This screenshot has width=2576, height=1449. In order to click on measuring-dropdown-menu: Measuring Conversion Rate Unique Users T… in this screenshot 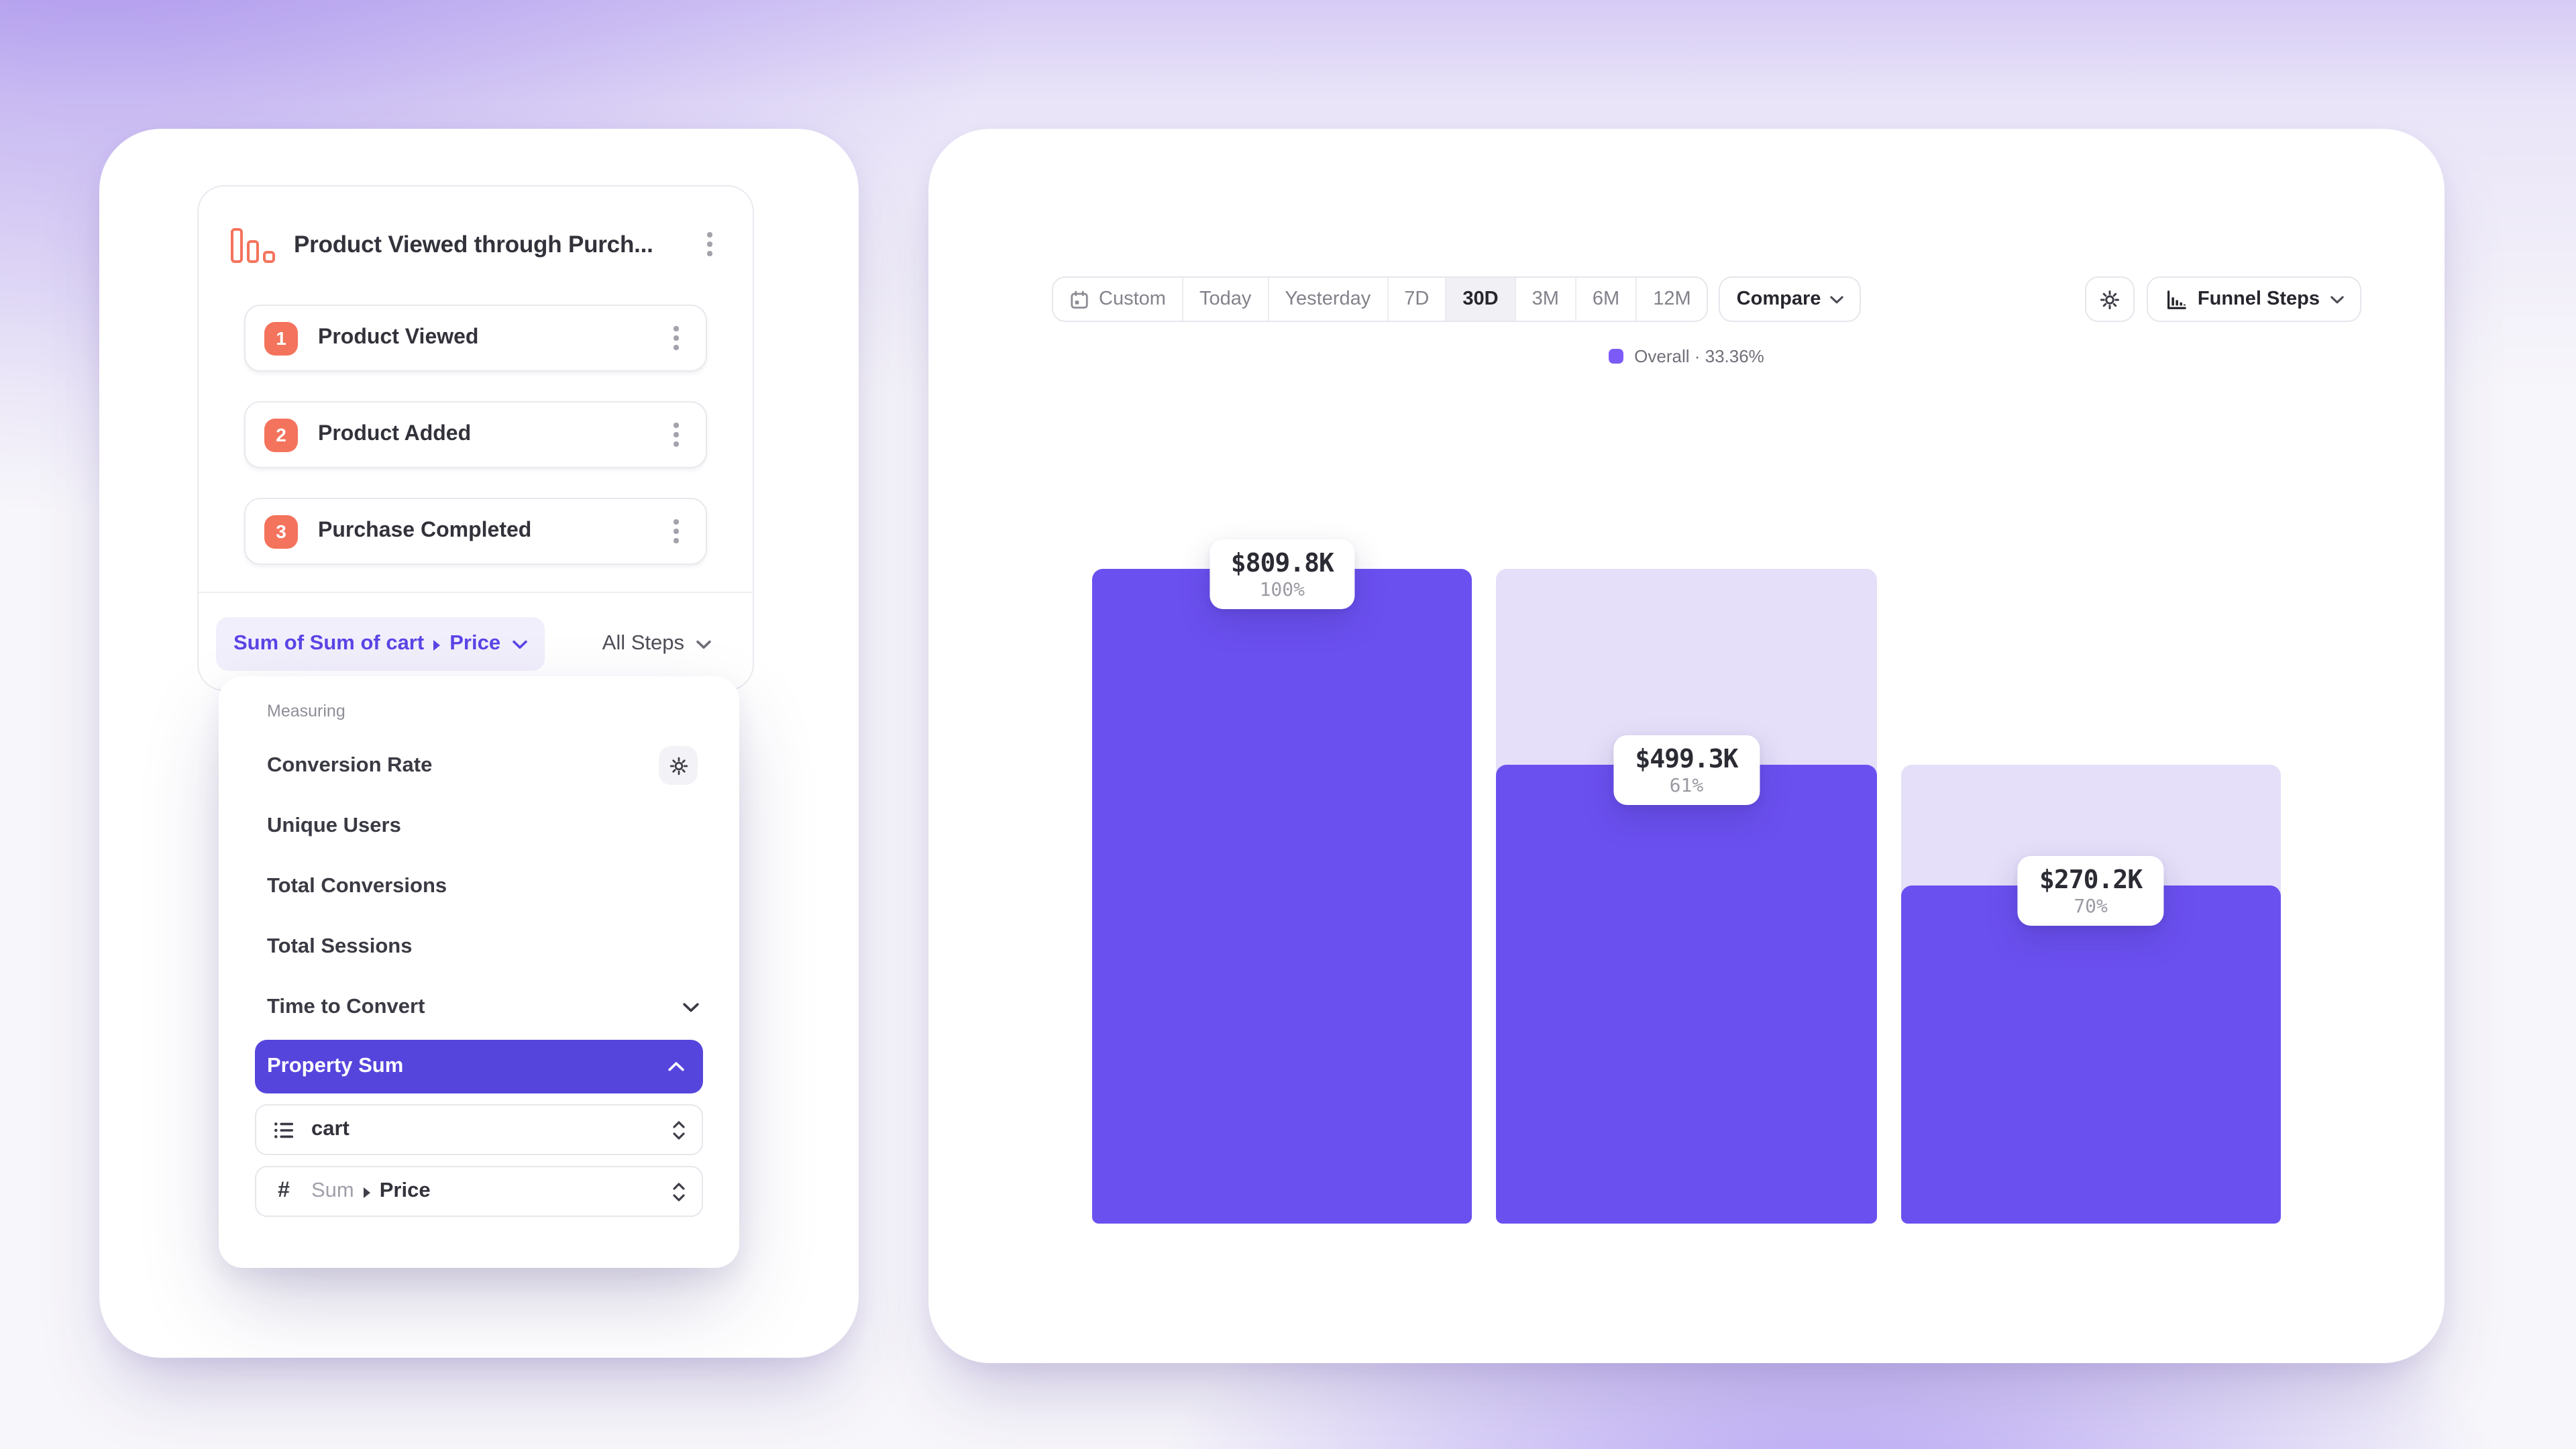, I will do `click(479, 972)`.